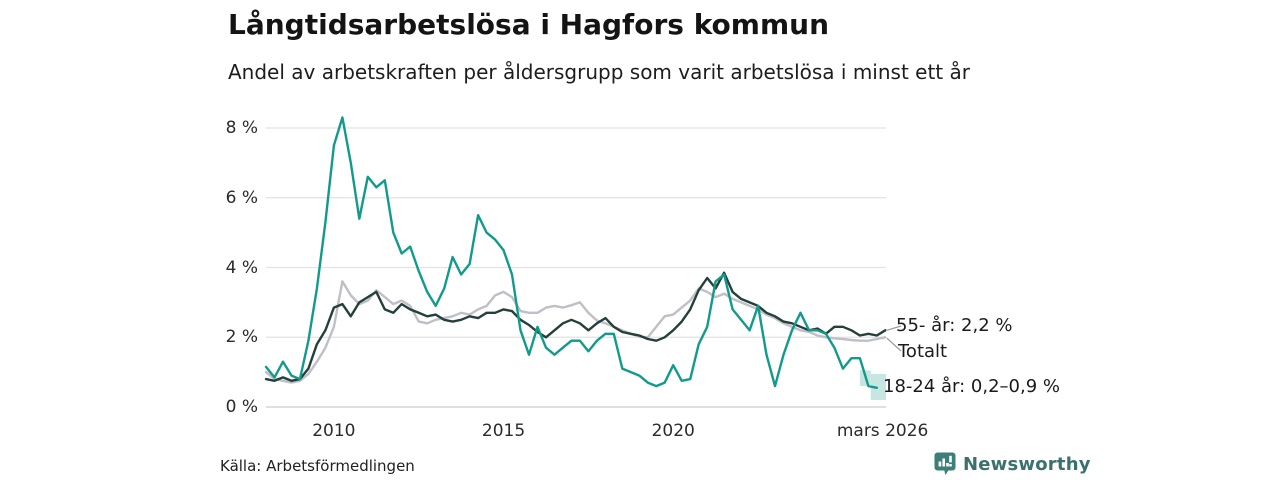  Describe the element at coordinates (317, 466) in the screenshot. I see `source-text: Källa: Arbetsförmedlingen` at that location.